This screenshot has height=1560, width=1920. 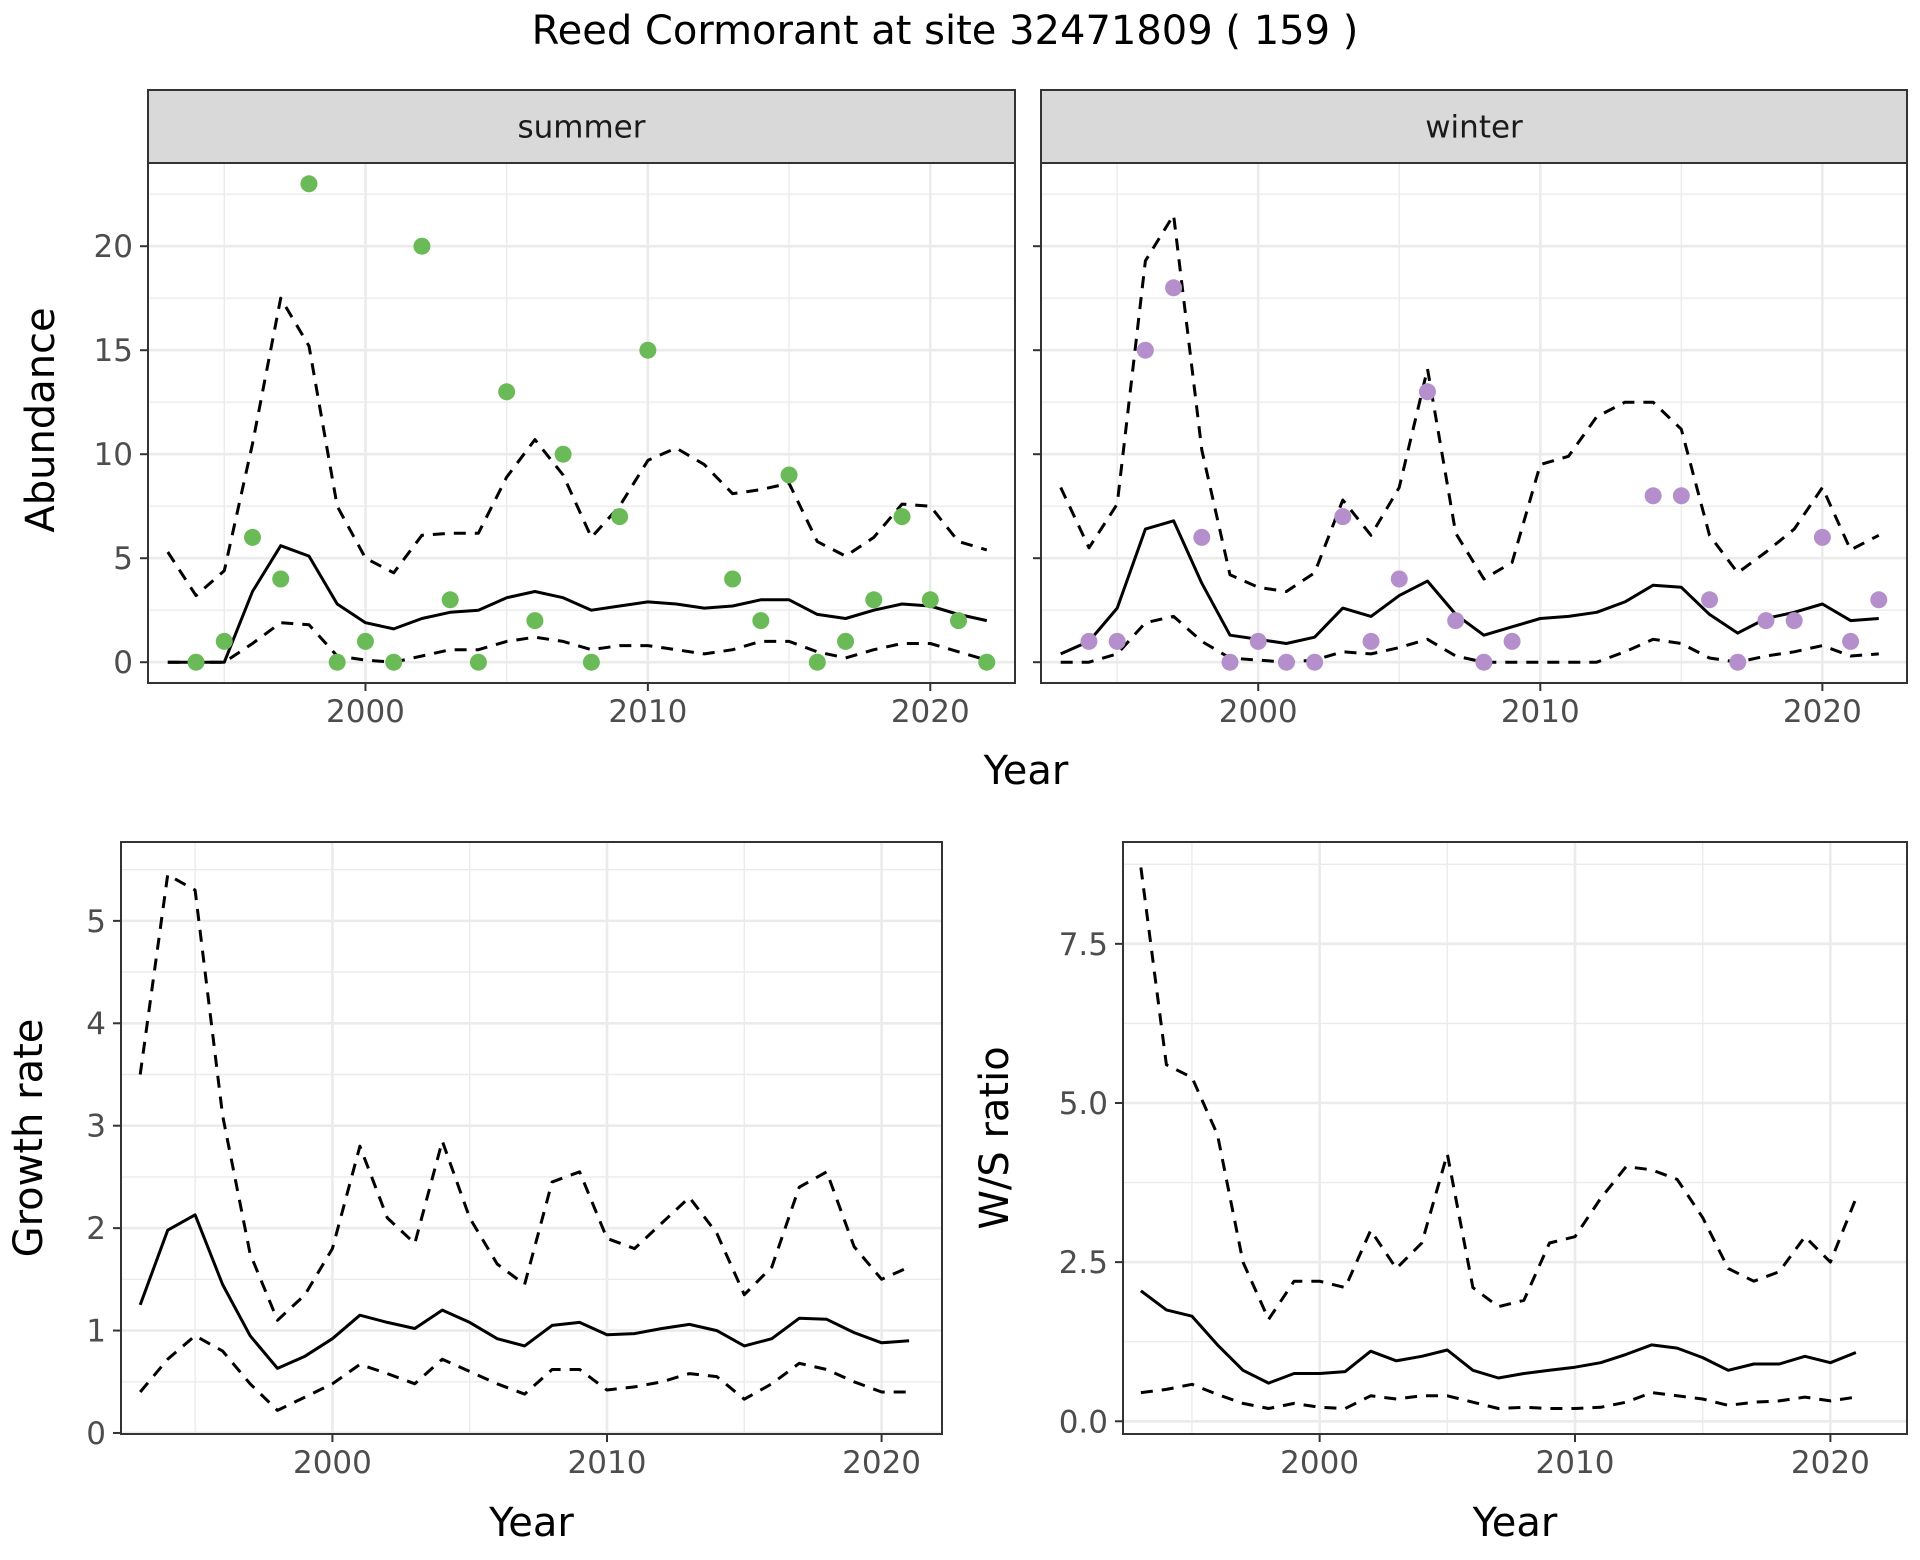 What do you see at coordinates (1026, 771) in the screenshot?
I see `facet-x-axis-title: Year` at bounding box center [1026, 771].